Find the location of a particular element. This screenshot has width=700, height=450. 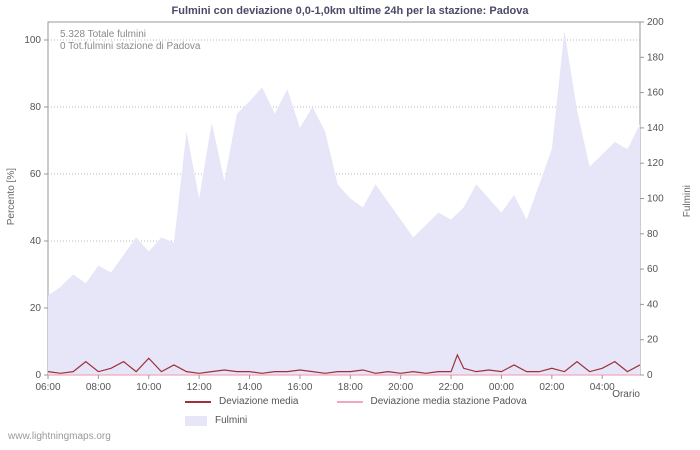

svg-text: 02:00 is located at coordinates (551, 387).